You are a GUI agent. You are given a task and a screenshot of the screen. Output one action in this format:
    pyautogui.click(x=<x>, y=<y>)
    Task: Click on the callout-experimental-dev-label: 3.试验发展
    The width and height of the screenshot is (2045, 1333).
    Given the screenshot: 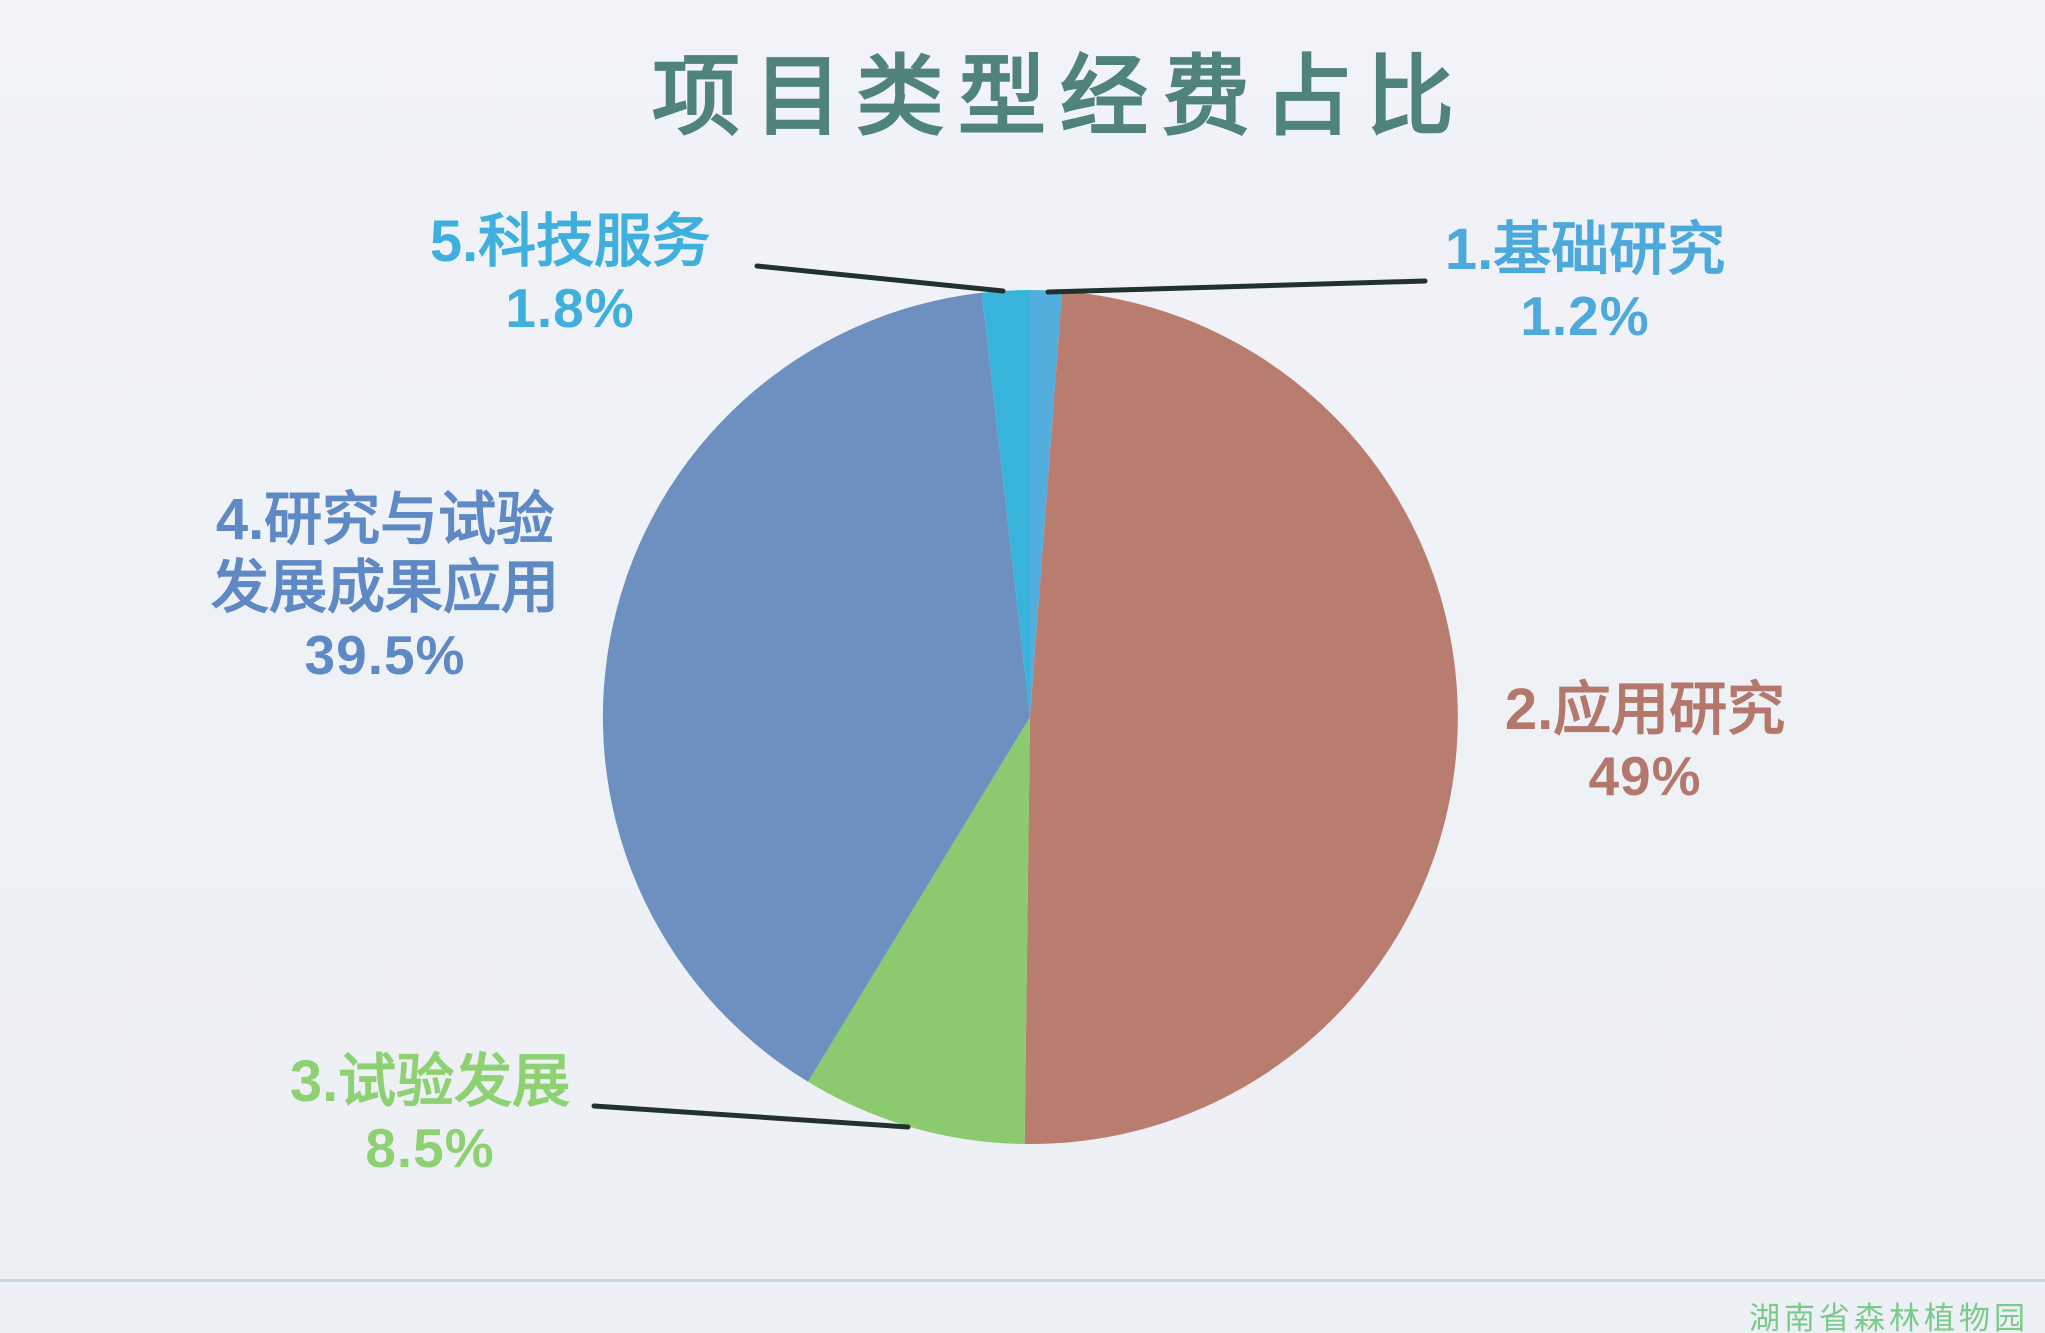 What is the action you would take?
    pyautogui.click(x=430, y=1081)
    